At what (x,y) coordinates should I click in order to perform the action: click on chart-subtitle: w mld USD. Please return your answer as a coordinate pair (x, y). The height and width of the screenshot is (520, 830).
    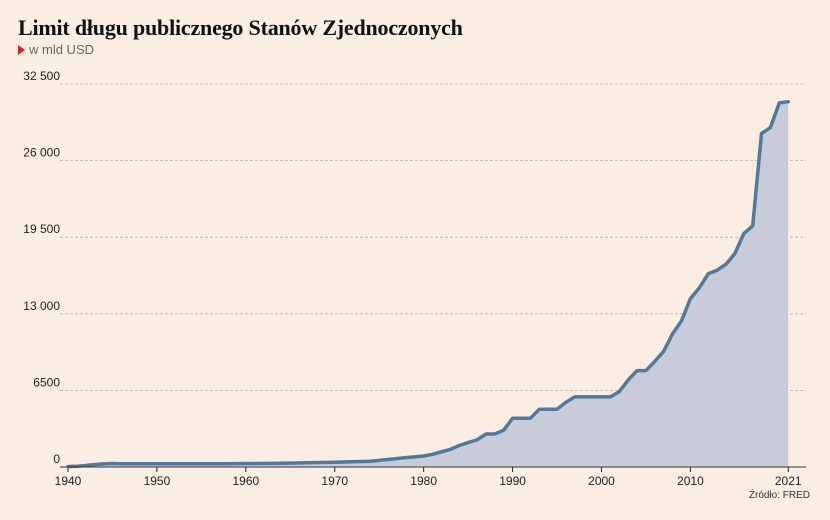
    Looking at the image, I should click on (56, 49).